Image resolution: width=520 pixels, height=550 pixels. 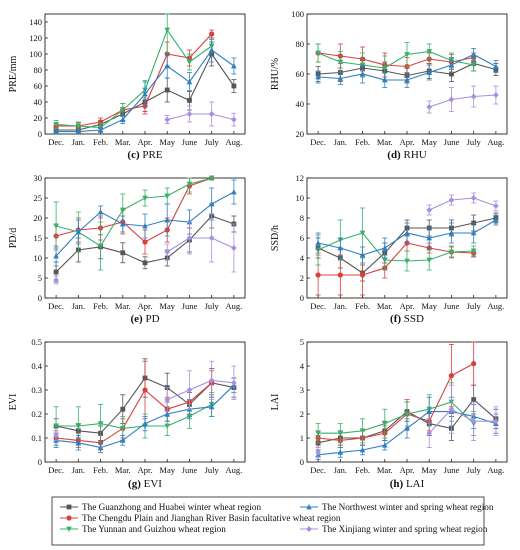 I want to click on panel-letter: (f), so click(x=395, y=319).